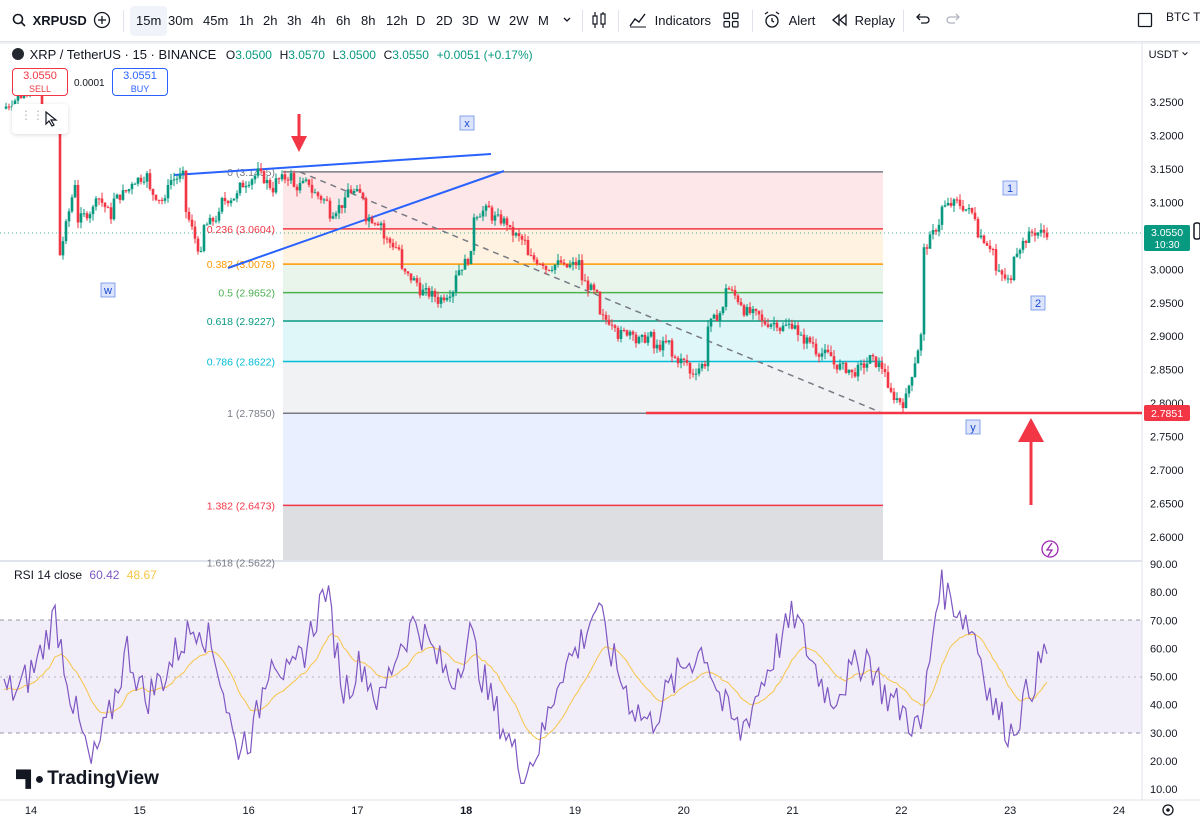 The height and width of the screenshot is (824, 1200). What do you see at coordinates (954, 21) in the screenshot?
I see `redo-button` at bounding box center [954, 21].